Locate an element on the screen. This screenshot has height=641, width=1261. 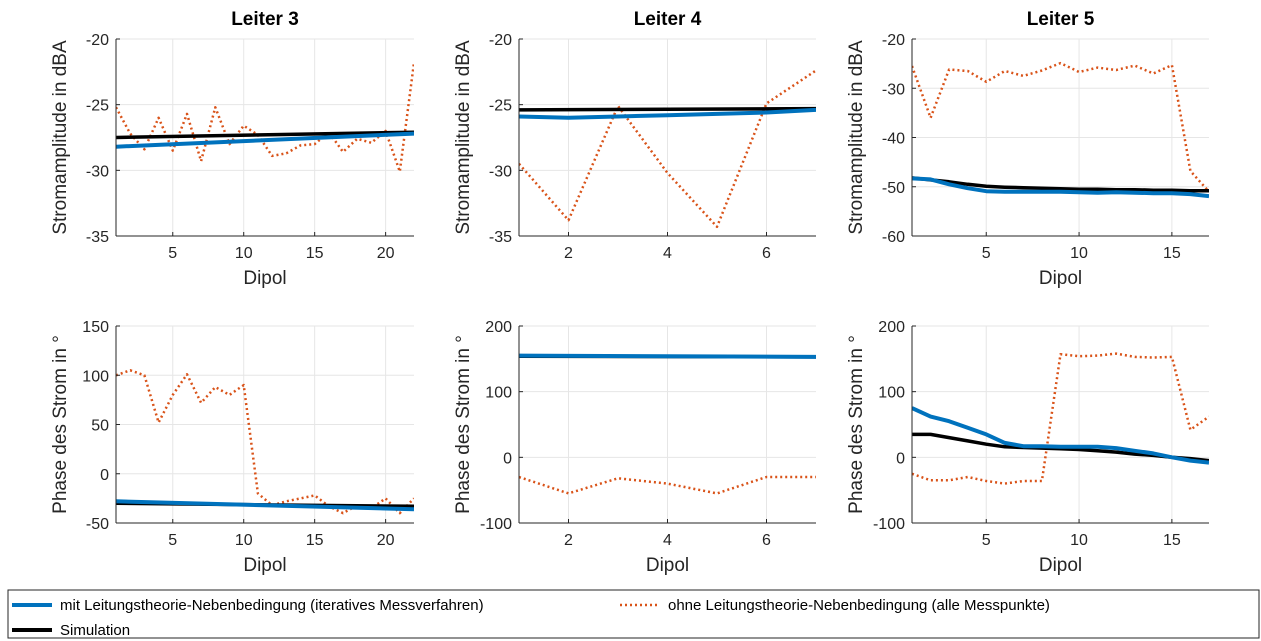
legend-box is located at coordinates (633, 614).